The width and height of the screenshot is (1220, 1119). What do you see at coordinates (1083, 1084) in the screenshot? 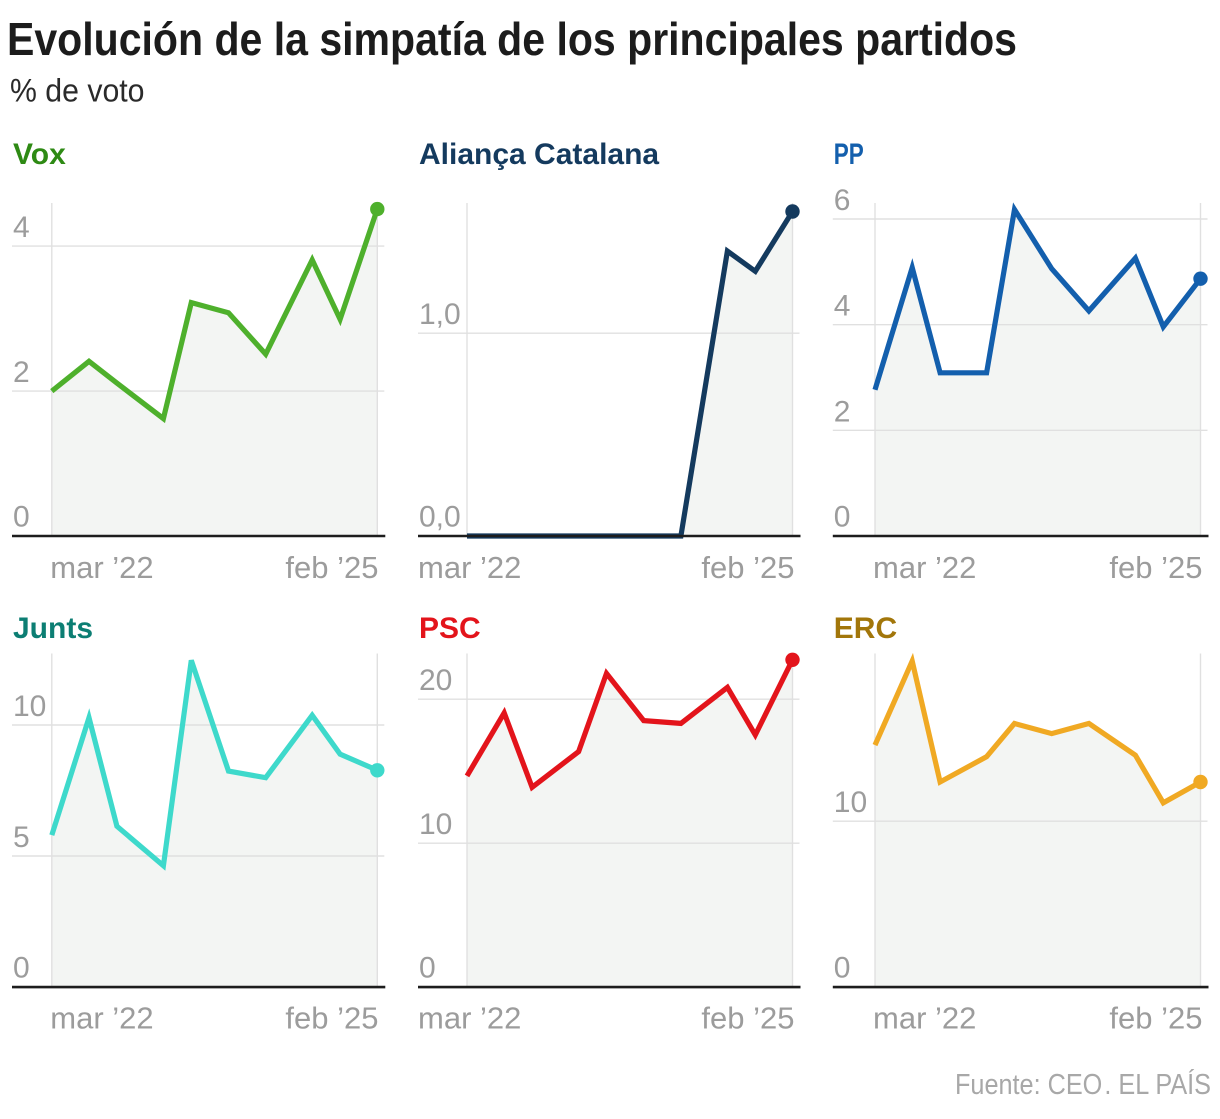
I see `svg-text: Fuente: CEO . EL PAÍS` at bounding box center [1083, 1084].